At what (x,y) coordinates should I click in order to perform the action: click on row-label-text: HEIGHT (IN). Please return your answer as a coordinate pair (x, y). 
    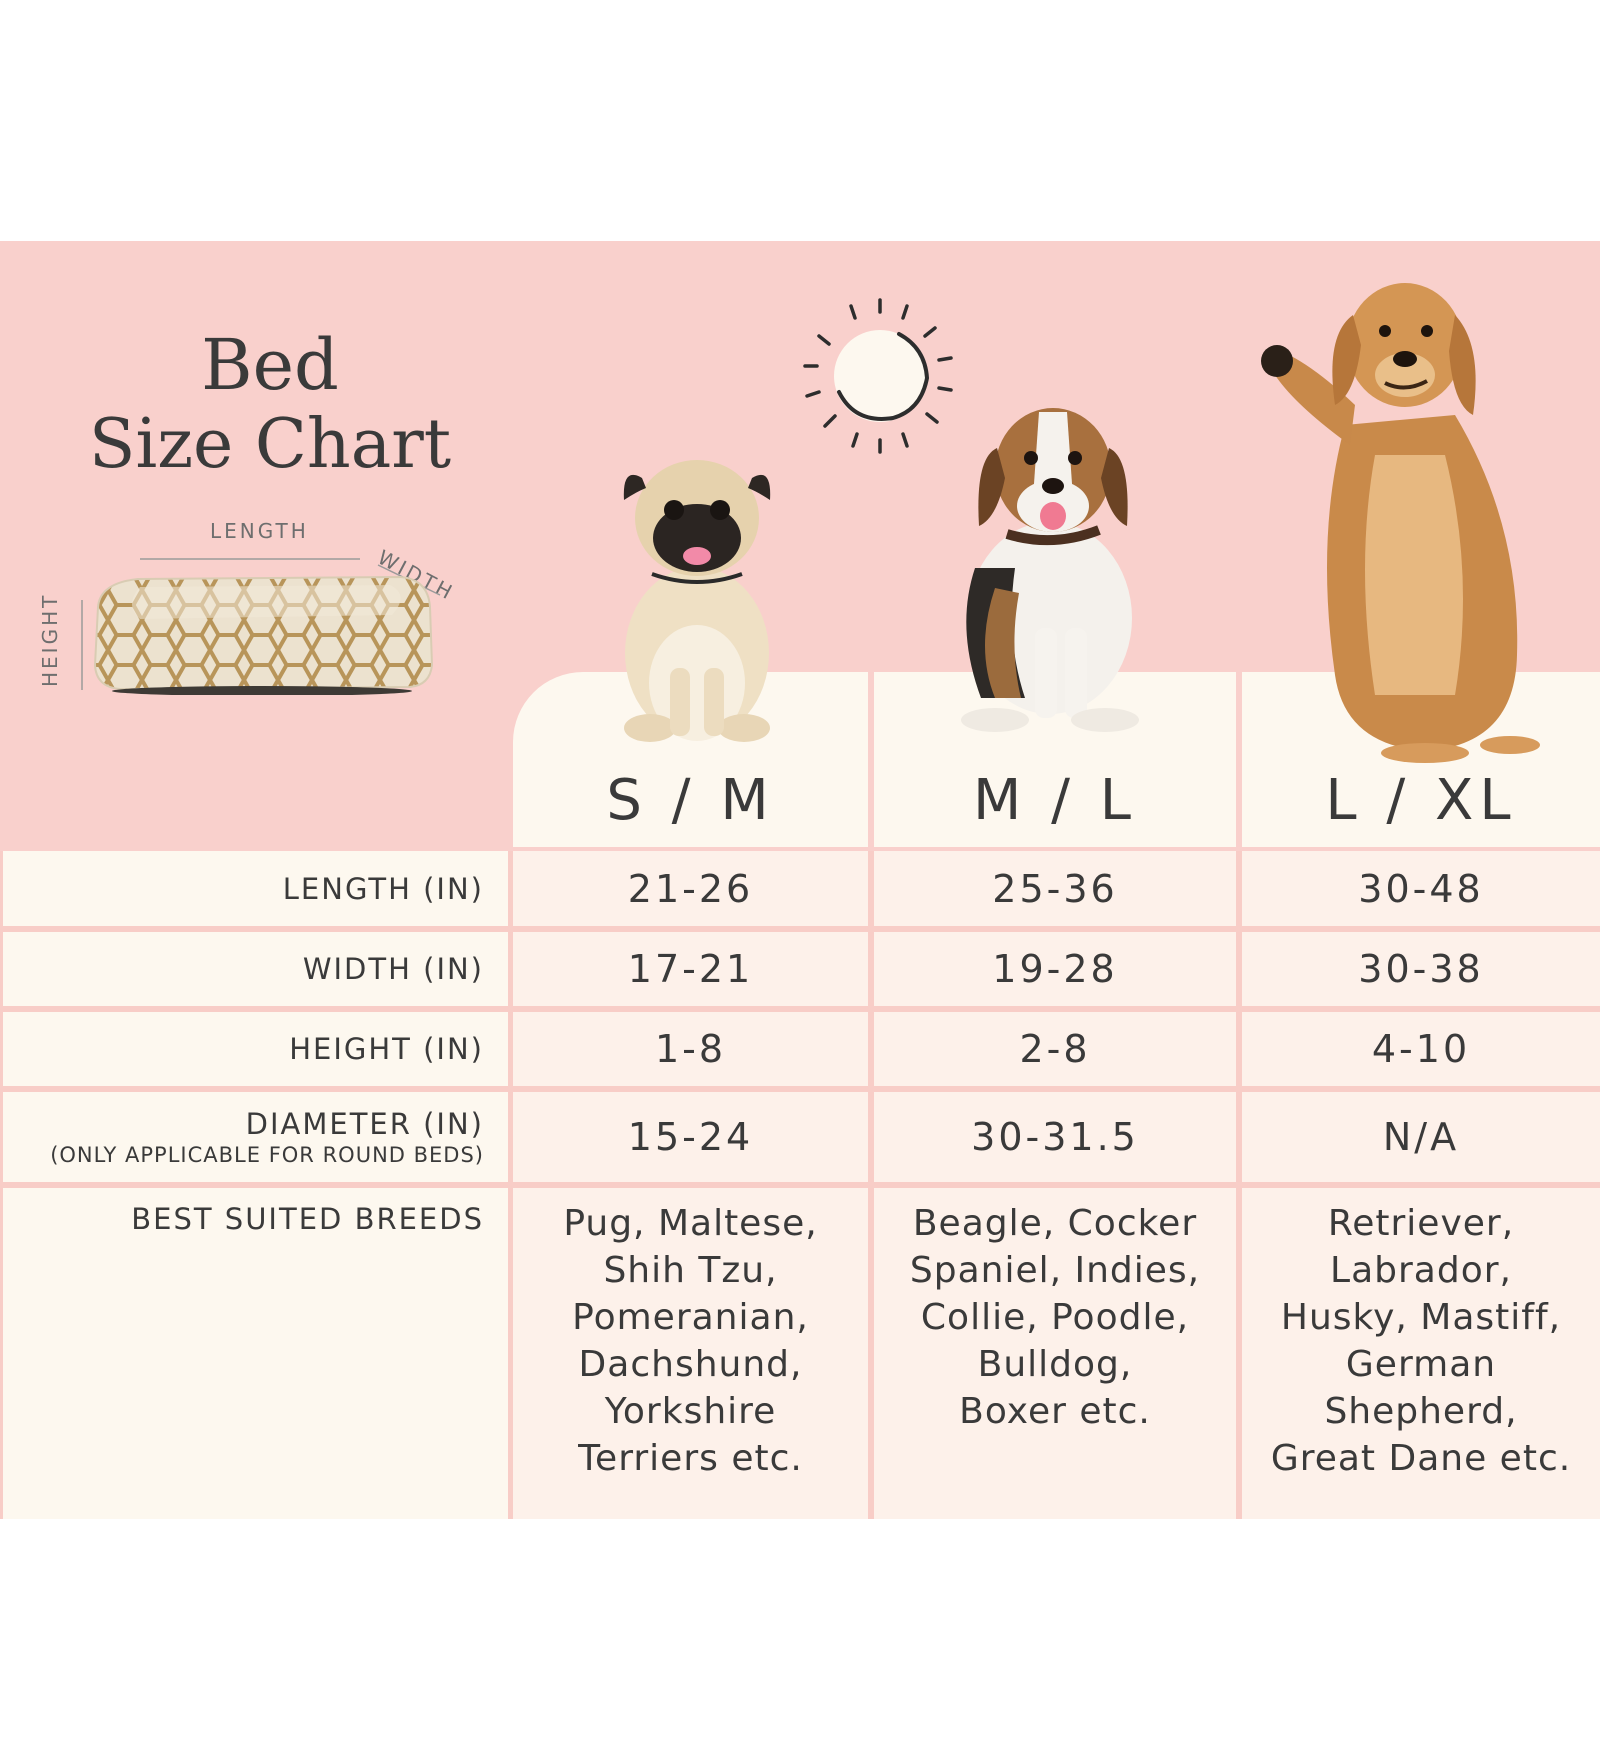
    Looking at the image, I should click on (386, 1049).